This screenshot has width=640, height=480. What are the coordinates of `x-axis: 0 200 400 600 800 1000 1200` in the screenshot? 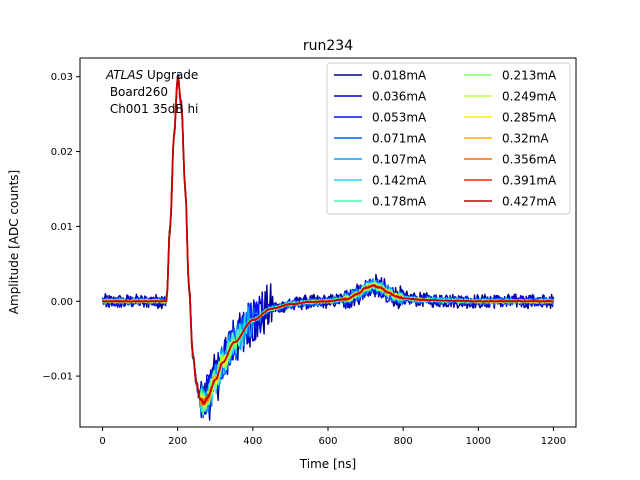 It's located at (332, 437).